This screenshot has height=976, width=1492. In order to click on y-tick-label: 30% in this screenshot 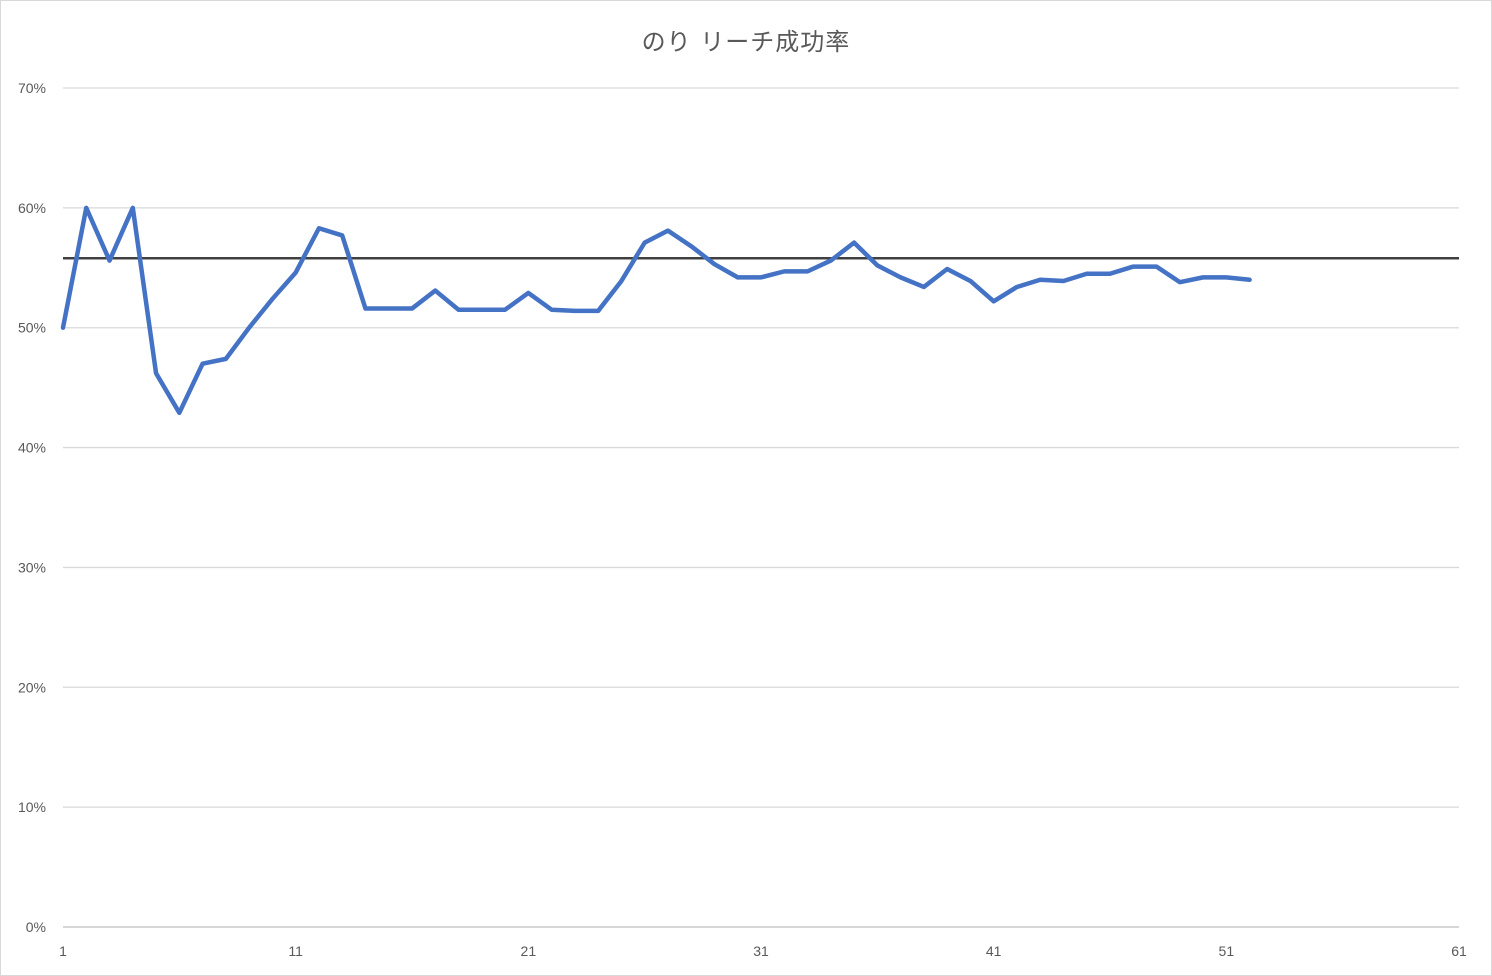, I will do `click(32, 567)`.